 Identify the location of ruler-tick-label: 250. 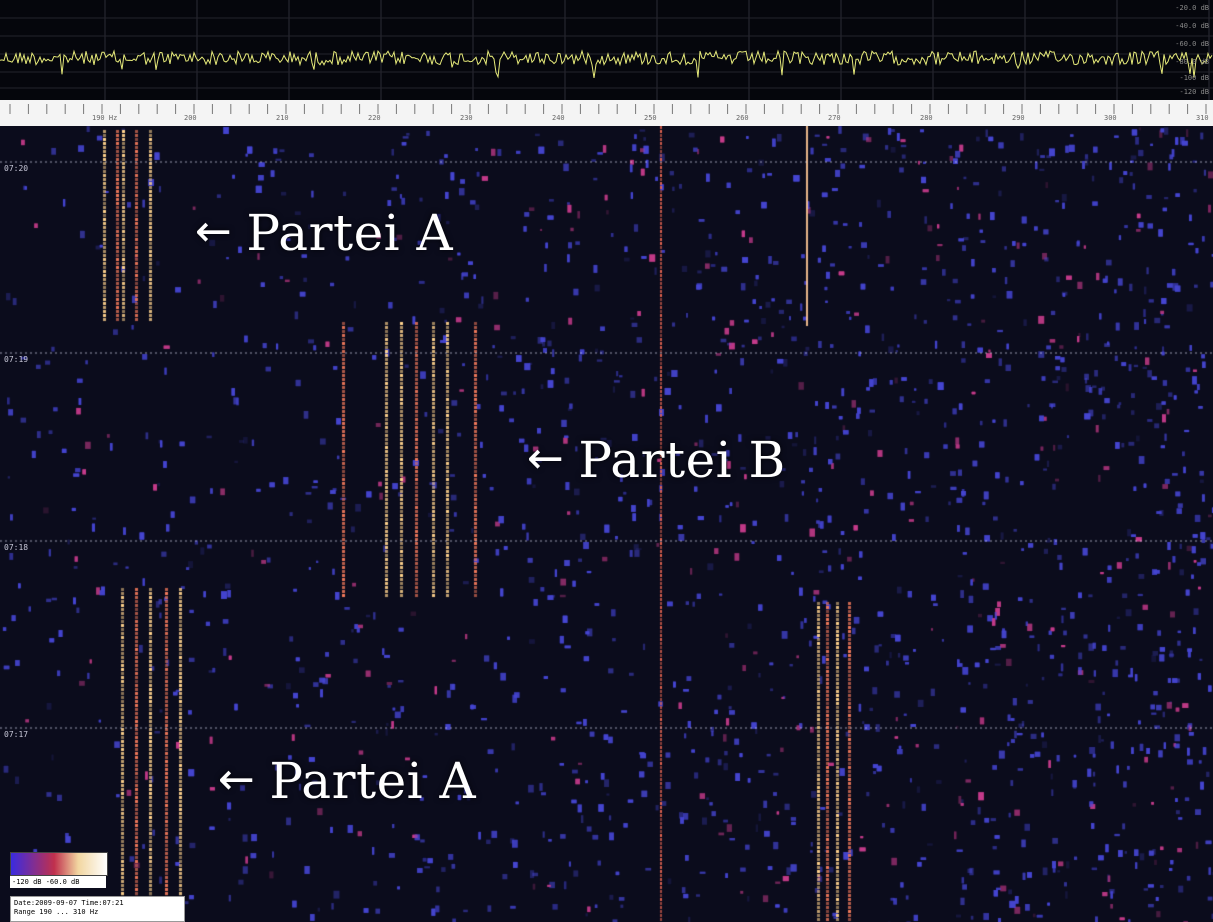
(650, 118).